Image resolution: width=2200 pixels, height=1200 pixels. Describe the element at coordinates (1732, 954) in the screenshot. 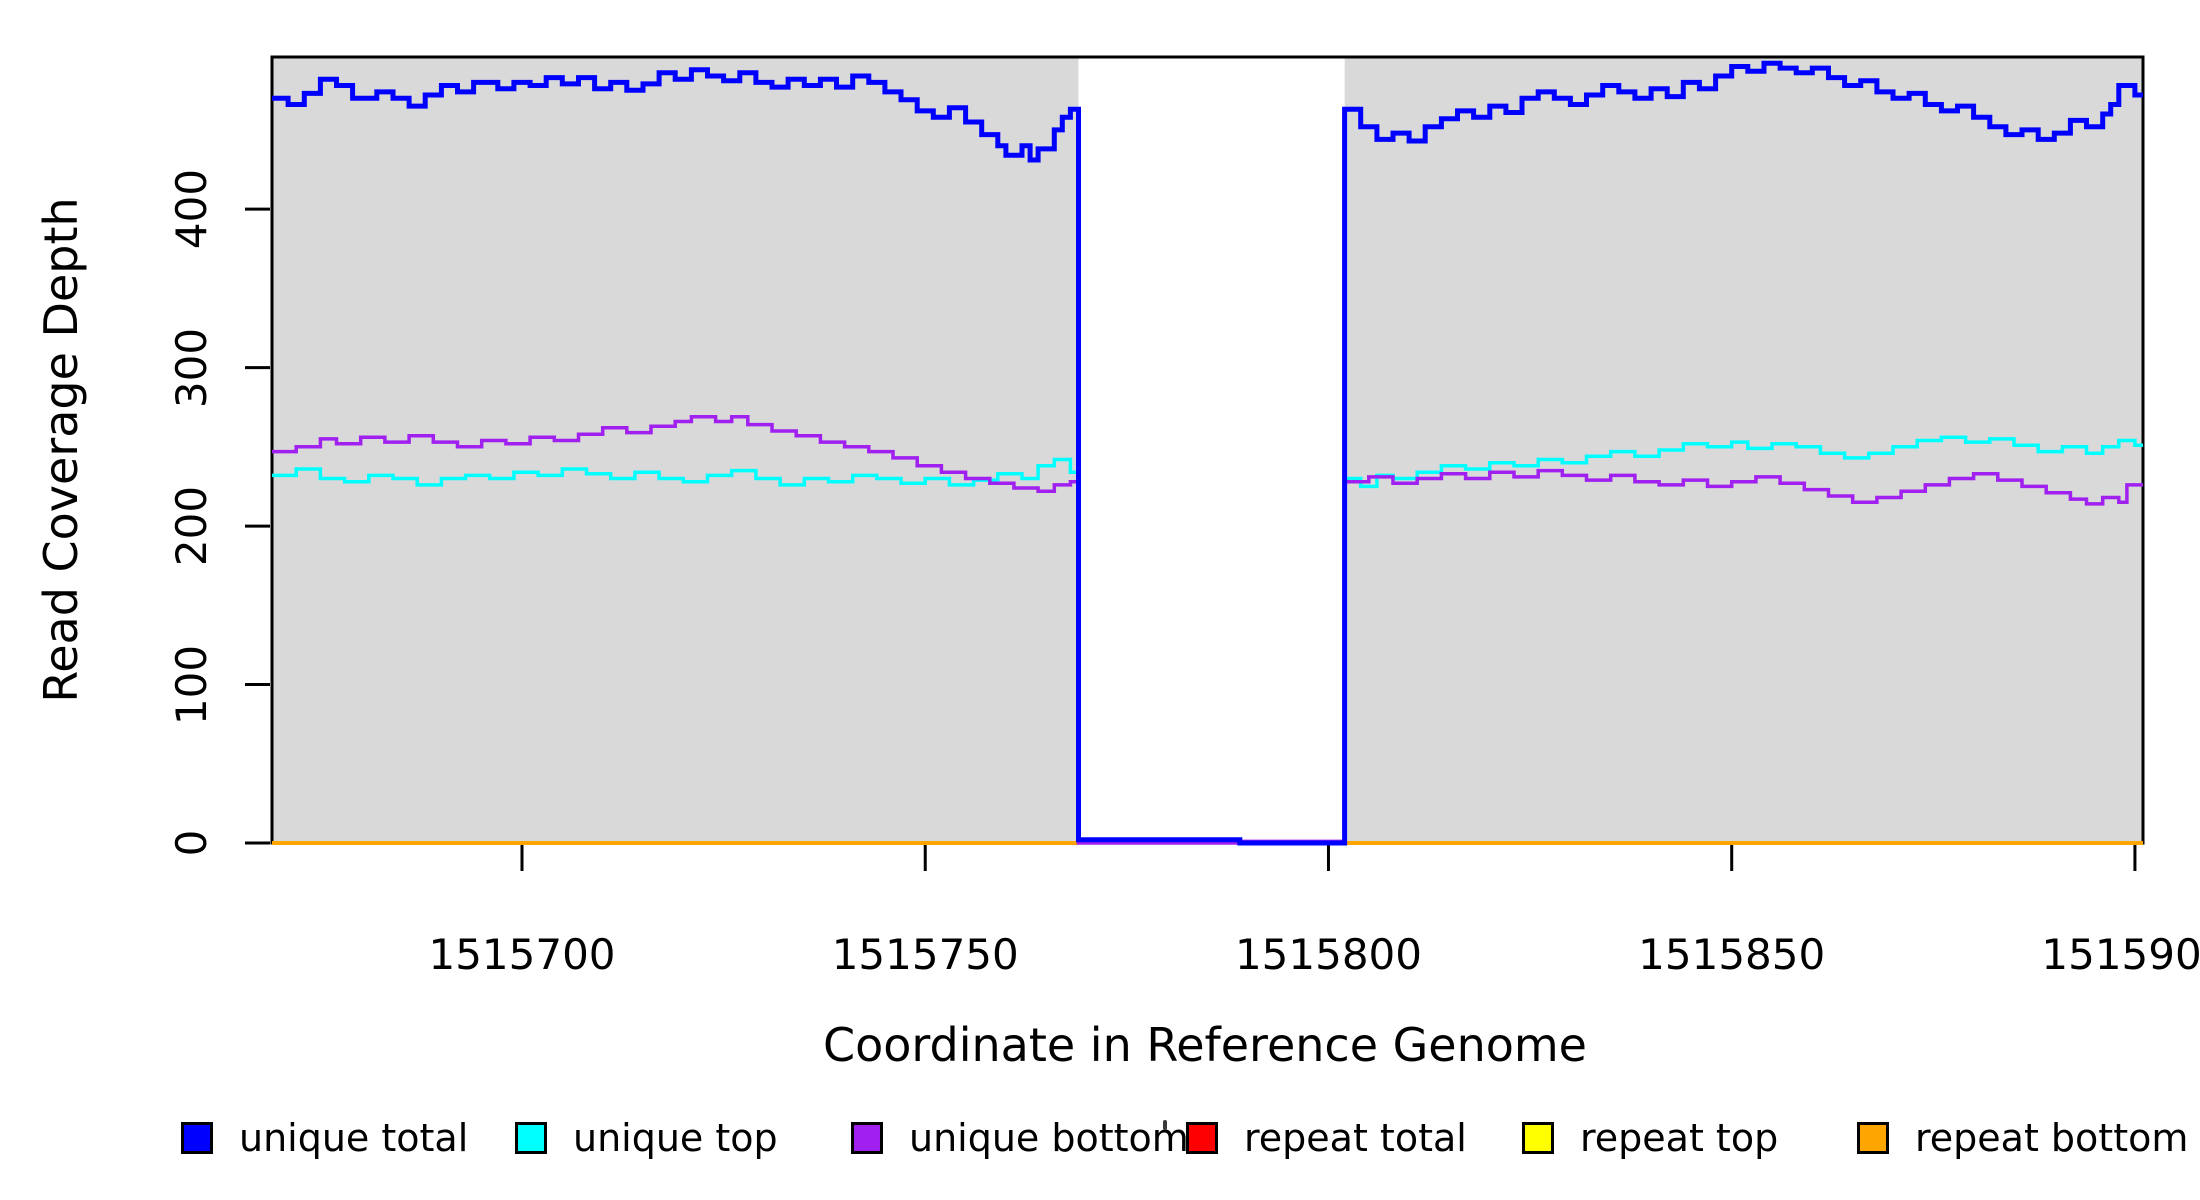

I see `x-tick-label: 1515850` at that location.